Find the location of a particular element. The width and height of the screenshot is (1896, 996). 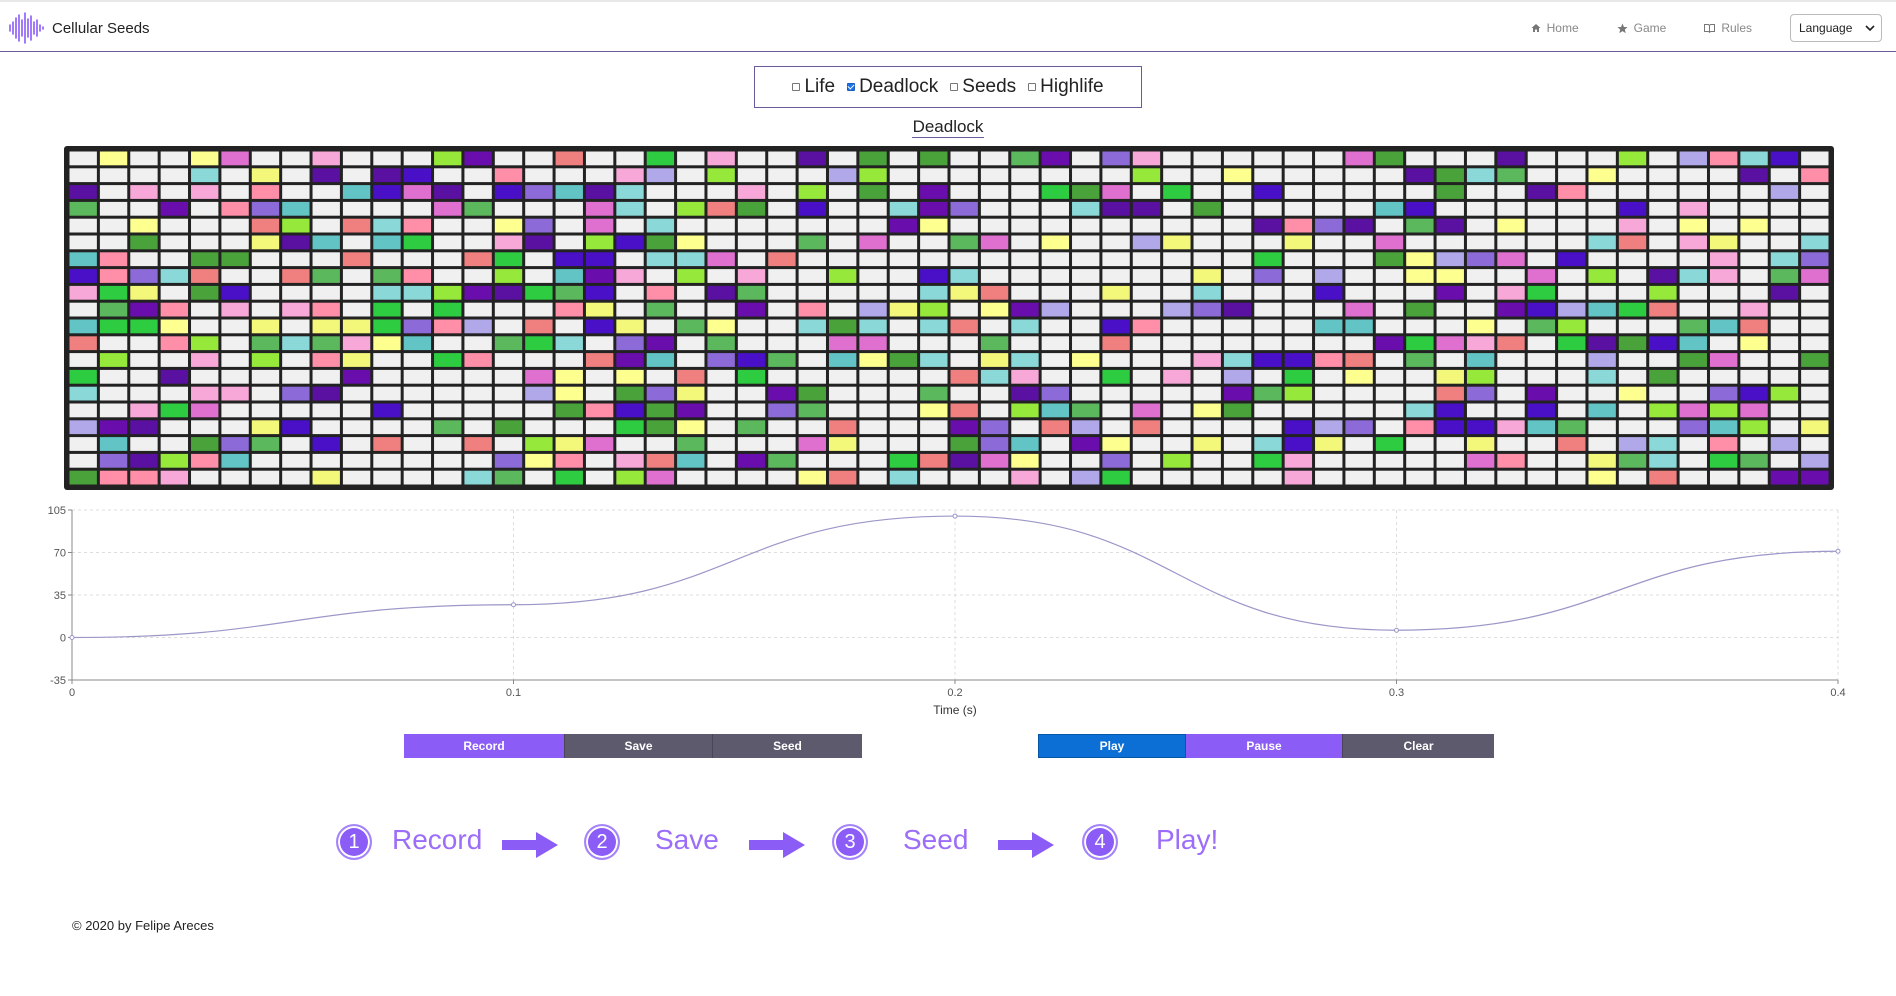

language-select: Language is located at coordinates (1836, 28).